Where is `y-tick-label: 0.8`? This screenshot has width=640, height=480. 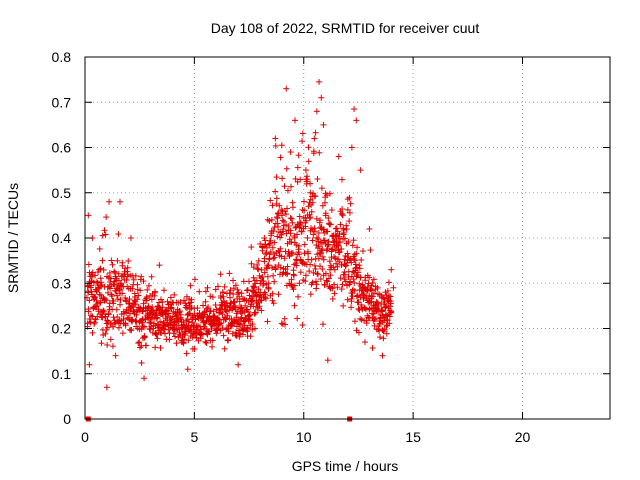 y-tick-label: 0.8 is located at coordinates (62, 57).